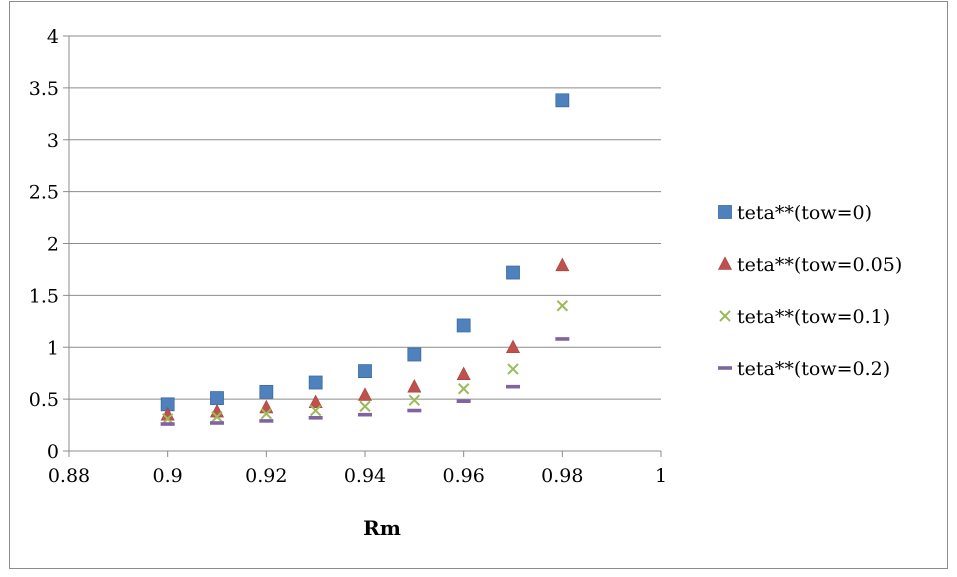 The image size is (957, 577). I want to click on x-tick-label: 0.98, so click(562, 476).